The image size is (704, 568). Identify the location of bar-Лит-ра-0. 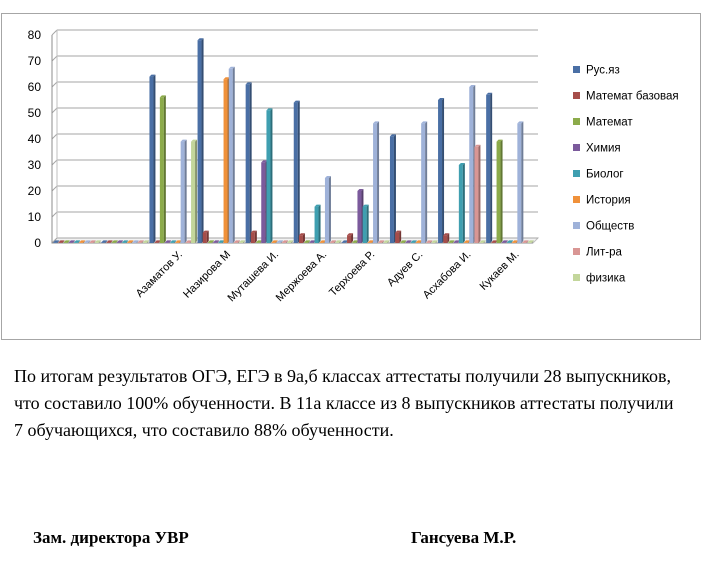
(91, 242).